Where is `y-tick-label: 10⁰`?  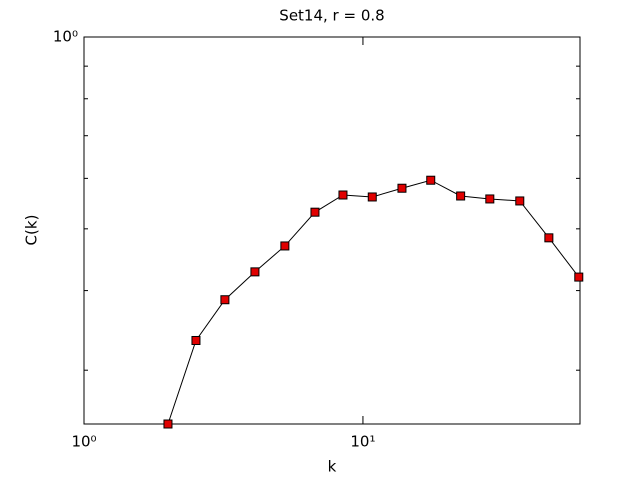 y-tick-label: 10⁰ is located at coordinates (65, 37).